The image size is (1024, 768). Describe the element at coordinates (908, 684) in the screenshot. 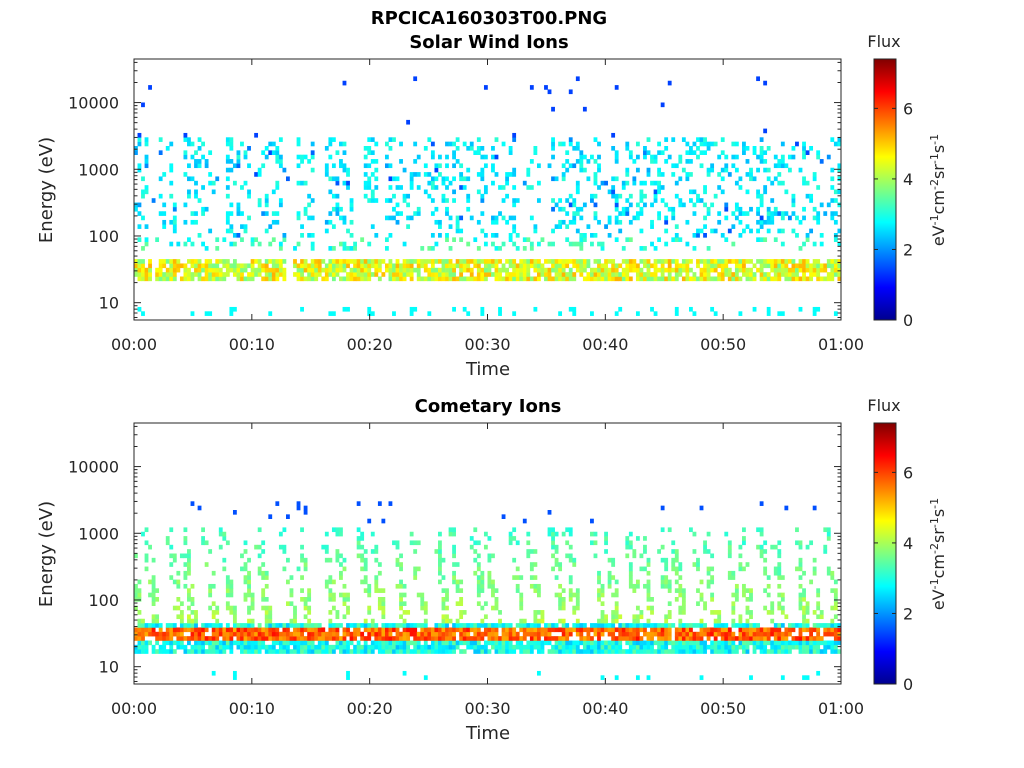

I see `colorbar-tick-label: 0` at that location.